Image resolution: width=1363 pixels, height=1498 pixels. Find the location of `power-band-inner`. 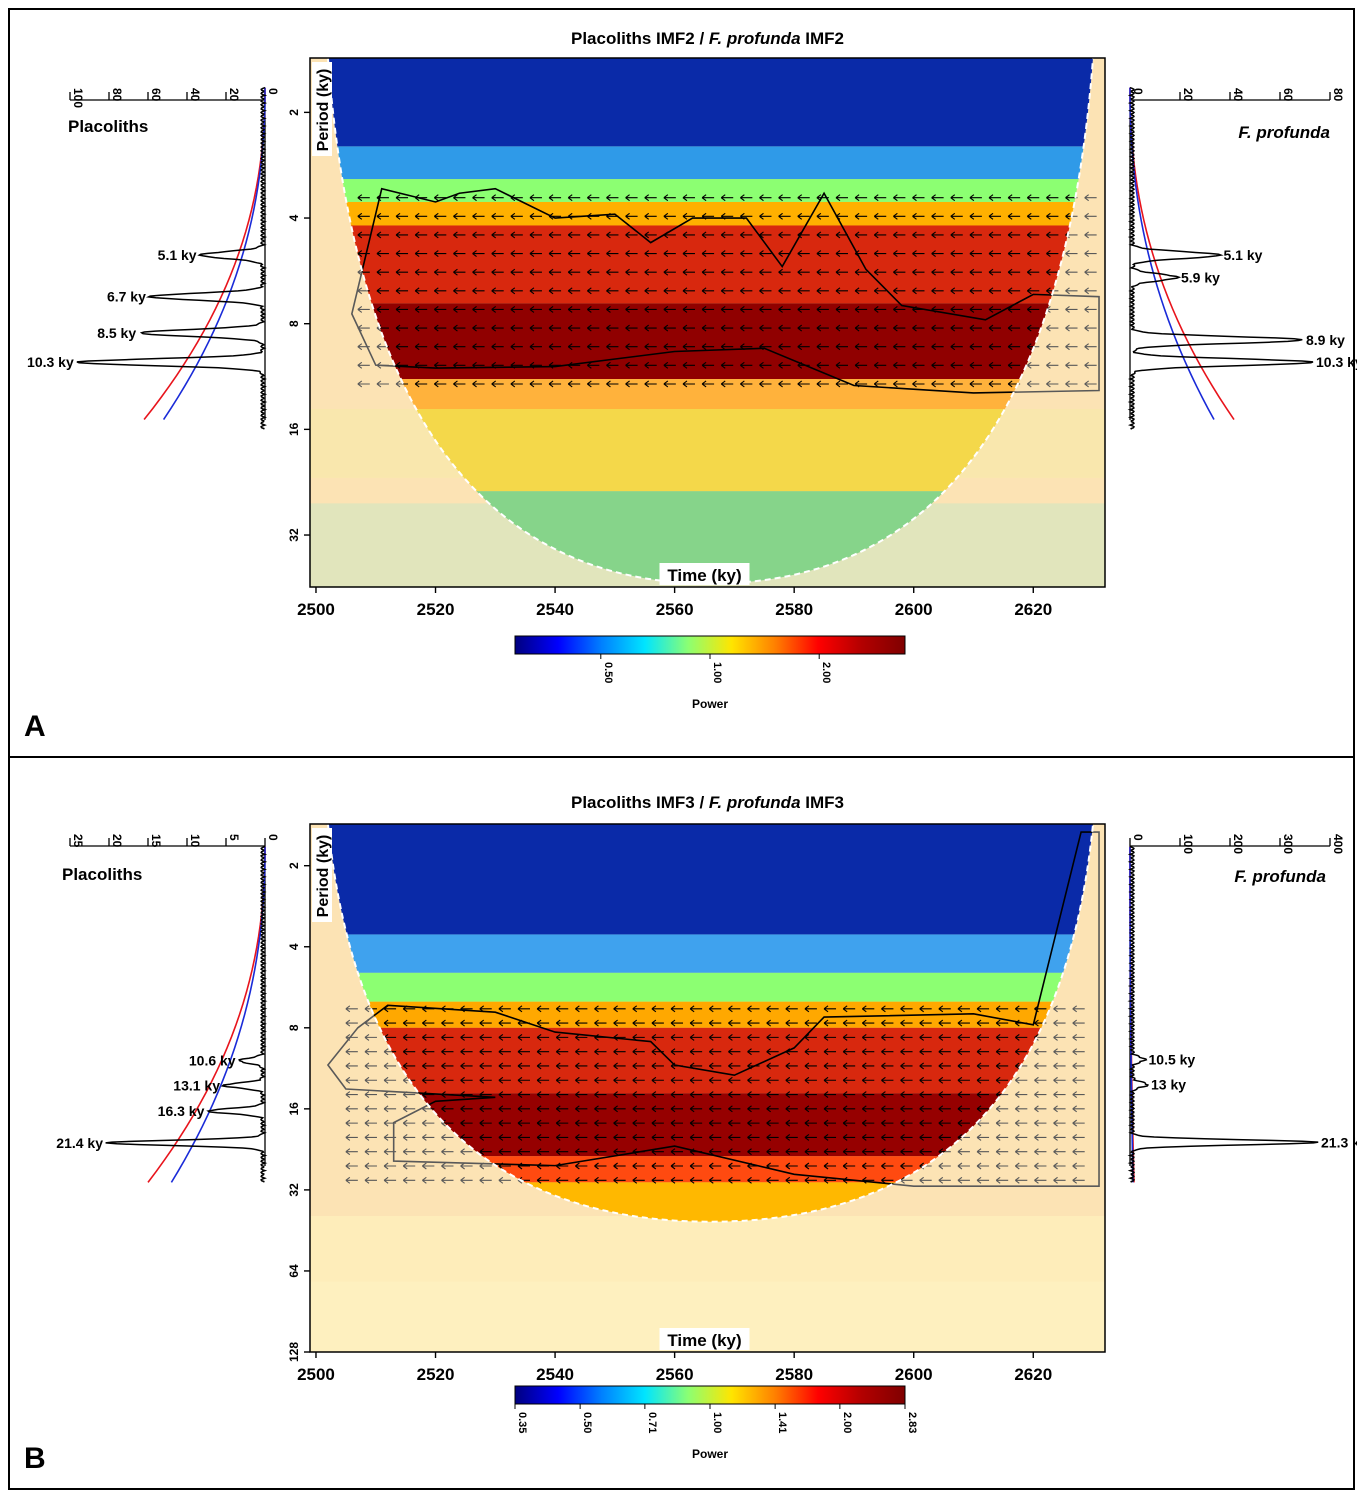

power-band-inner is located at coordinates (710, 1014).